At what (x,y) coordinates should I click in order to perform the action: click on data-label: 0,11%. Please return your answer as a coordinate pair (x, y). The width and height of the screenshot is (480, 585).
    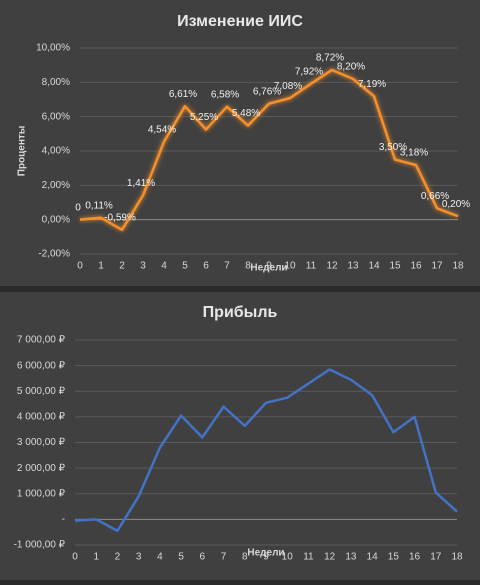
    Looking at the image, I should click on (99, 205).